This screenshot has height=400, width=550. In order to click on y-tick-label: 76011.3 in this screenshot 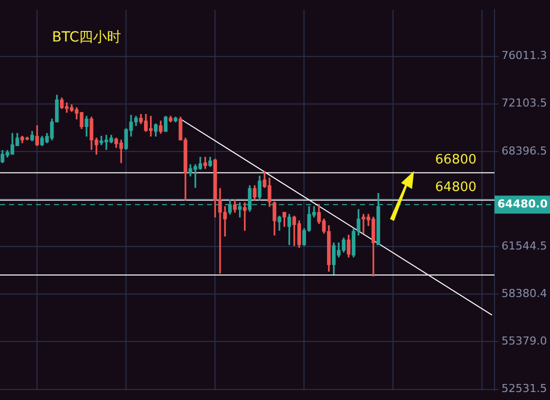, I will do `click(525, 55)`.